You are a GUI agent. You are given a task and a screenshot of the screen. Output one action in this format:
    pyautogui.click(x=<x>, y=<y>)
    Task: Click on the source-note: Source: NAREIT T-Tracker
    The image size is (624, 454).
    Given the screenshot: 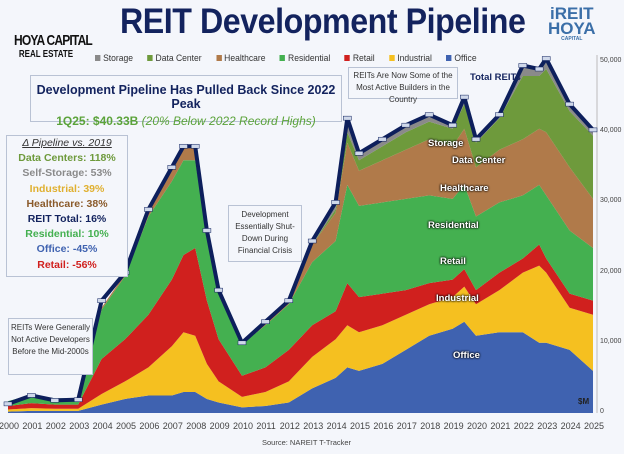 What is the action you would take?
    pyautogui.click(x=307, y=442)
    